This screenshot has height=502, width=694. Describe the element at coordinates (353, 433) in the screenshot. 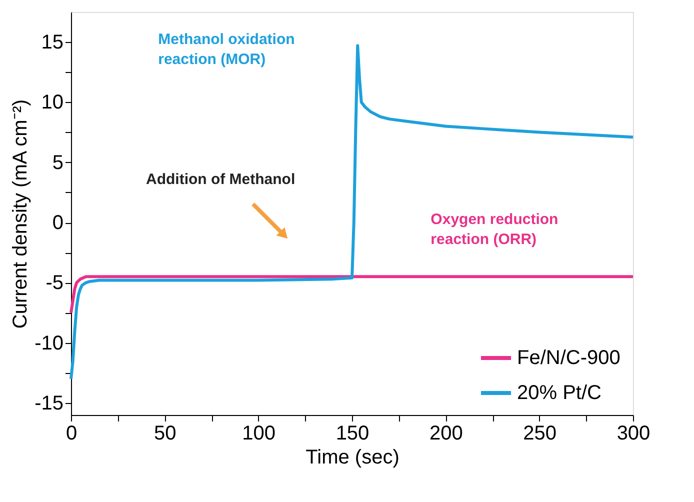

I see `x-tick-label: 150` at that location.